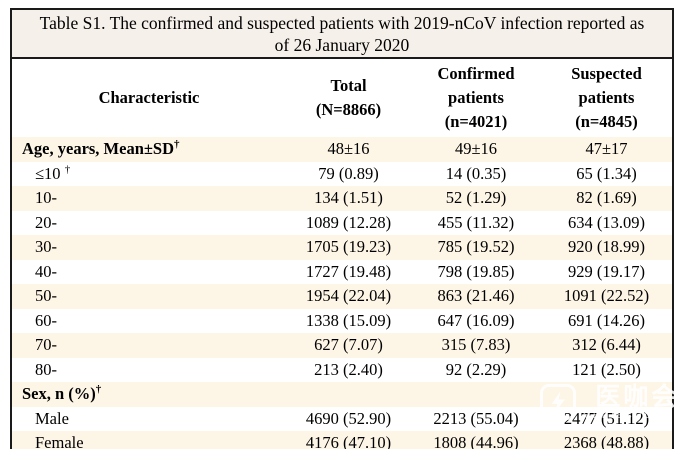 The width and height of the screenshot is (689, 449). What do you see at coordinates (149, 247) in the screenshot?
I see `row-label: 30-` at bounding box center [149, 247].